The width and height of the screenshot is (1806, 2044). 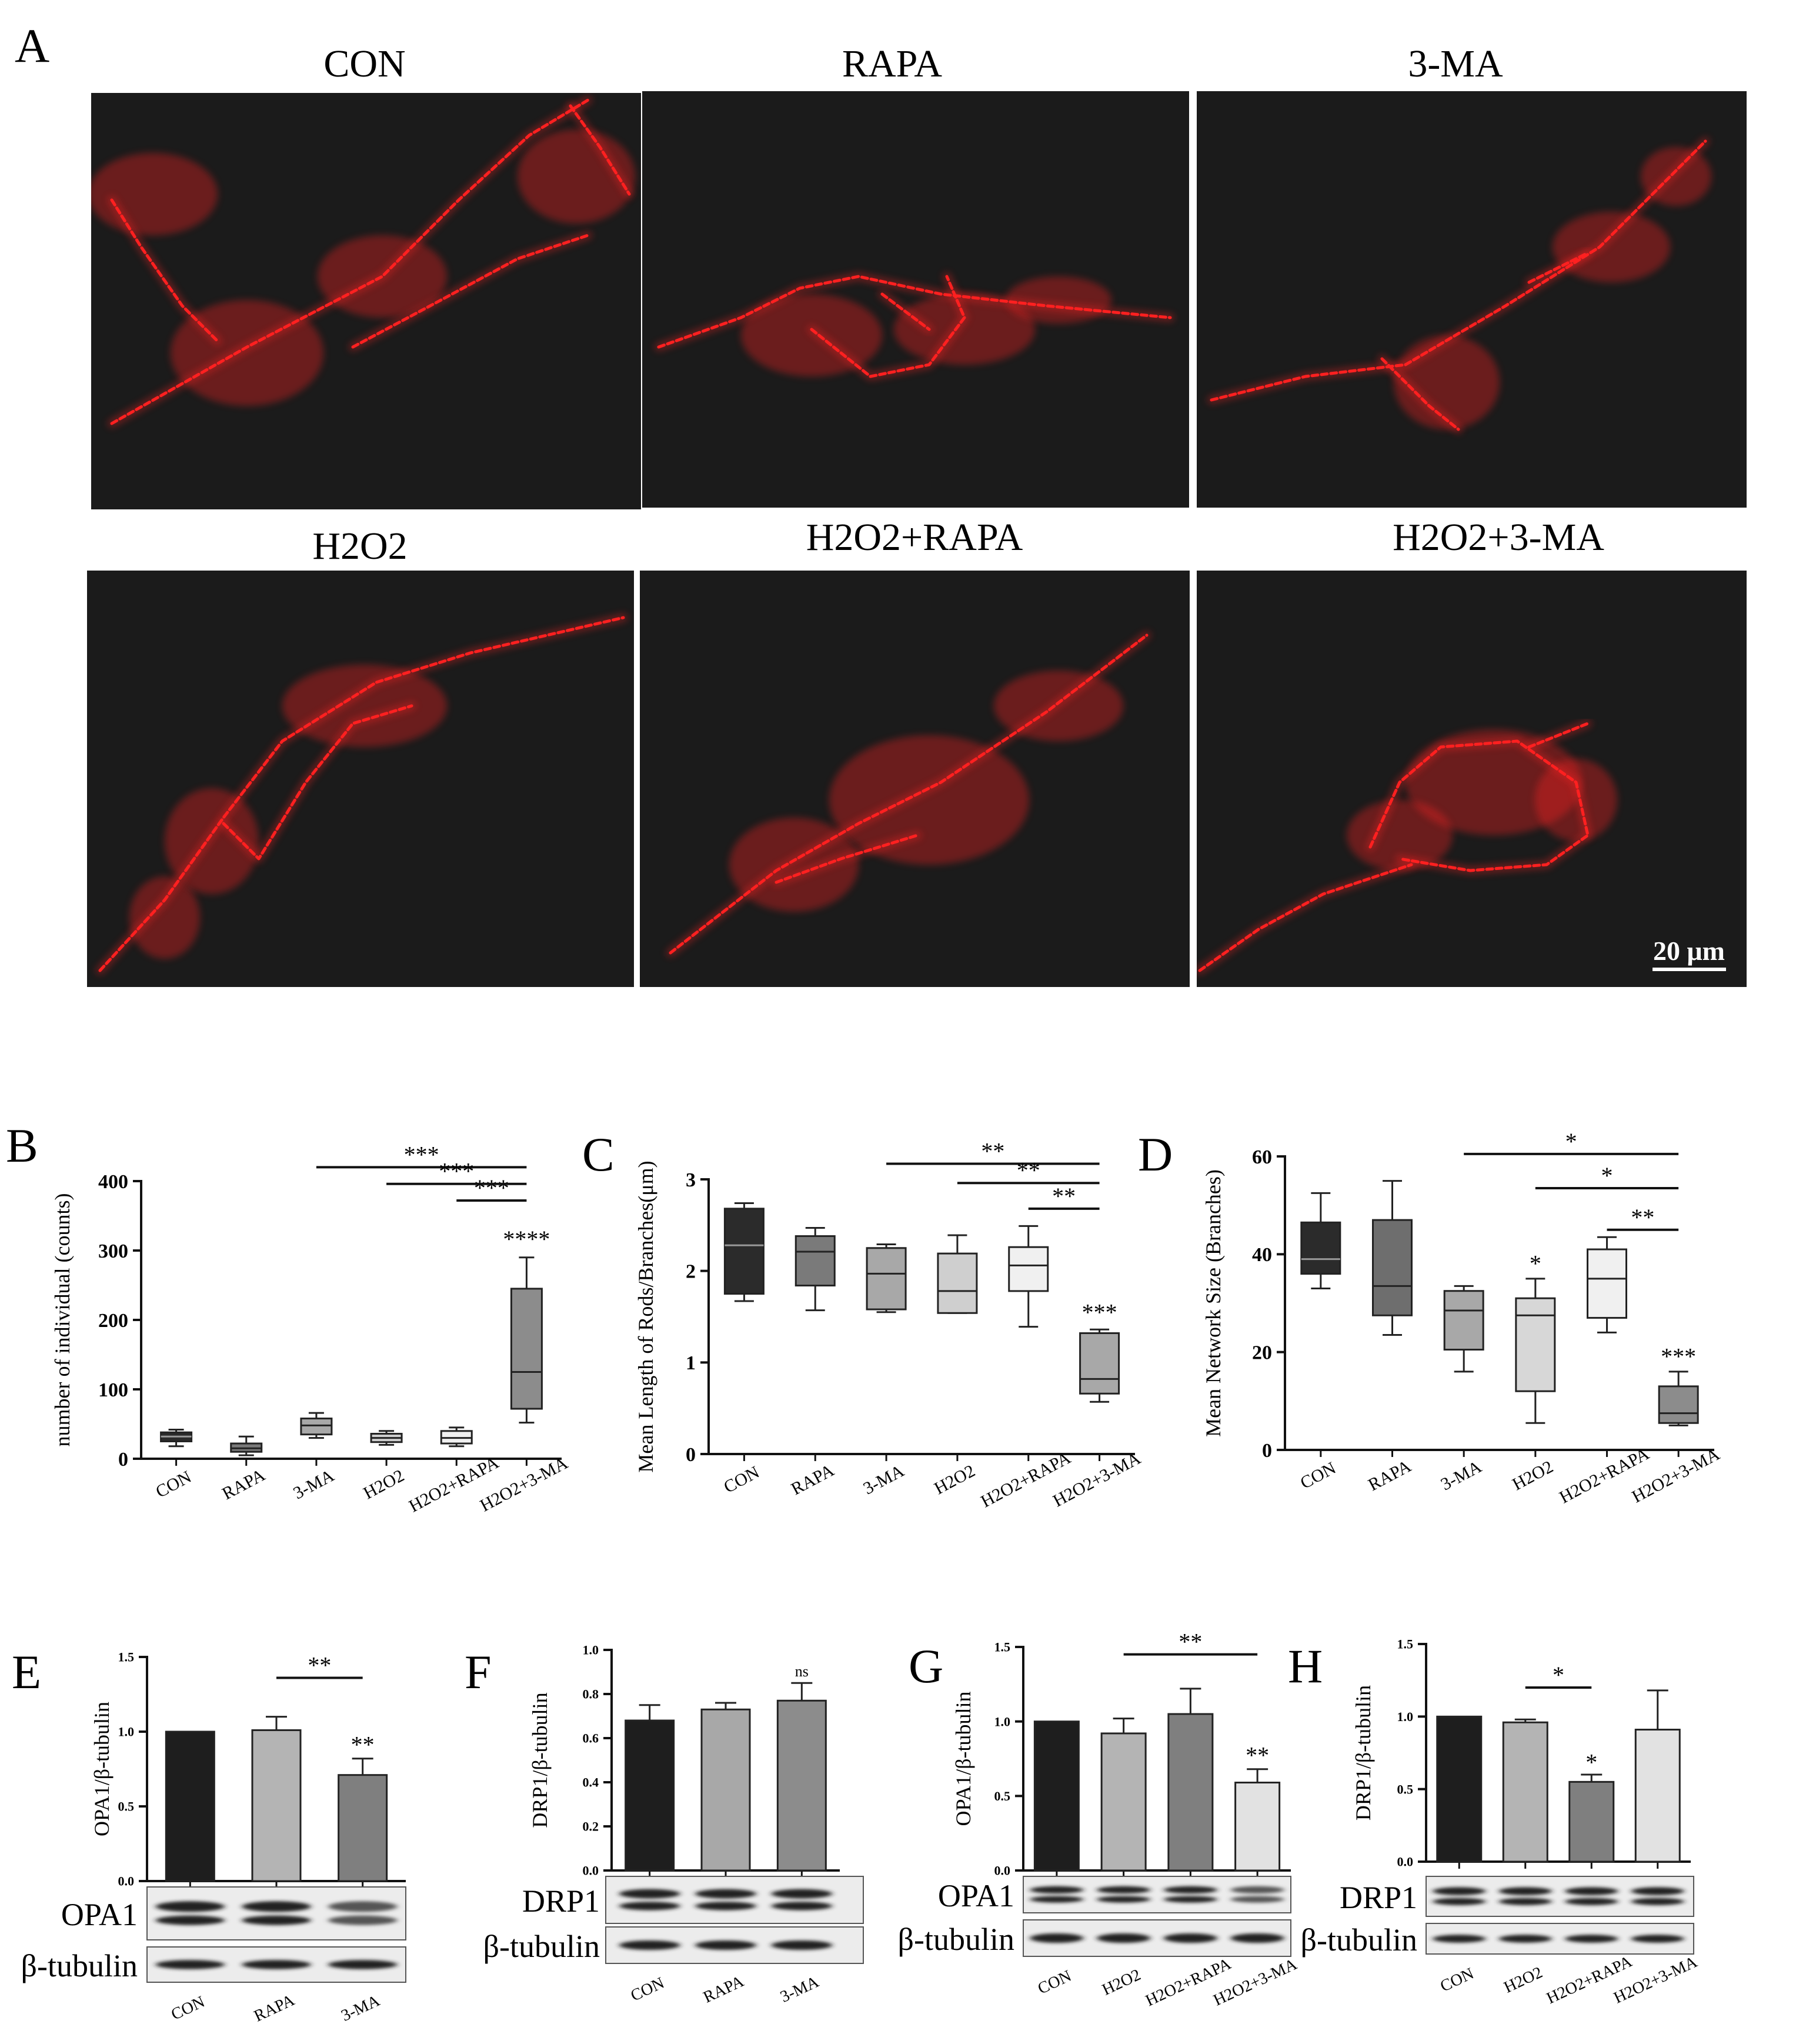 I want to click on y-tick-label: 60, so click(x=1262, y=1157).